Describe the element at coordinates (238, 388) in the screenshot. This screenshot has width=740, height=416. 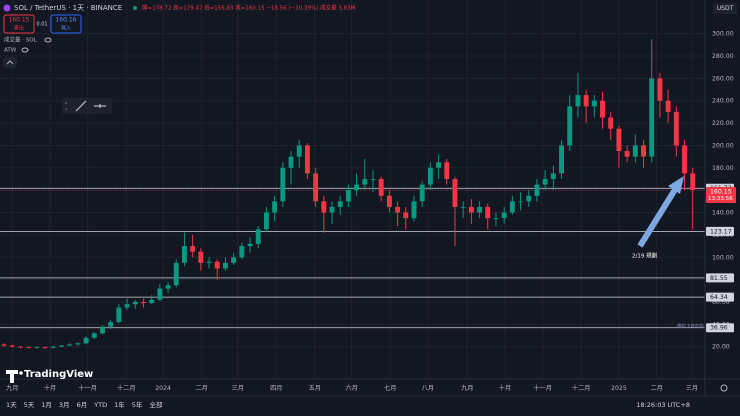
I see `x-tick-label: 三月` at that location.